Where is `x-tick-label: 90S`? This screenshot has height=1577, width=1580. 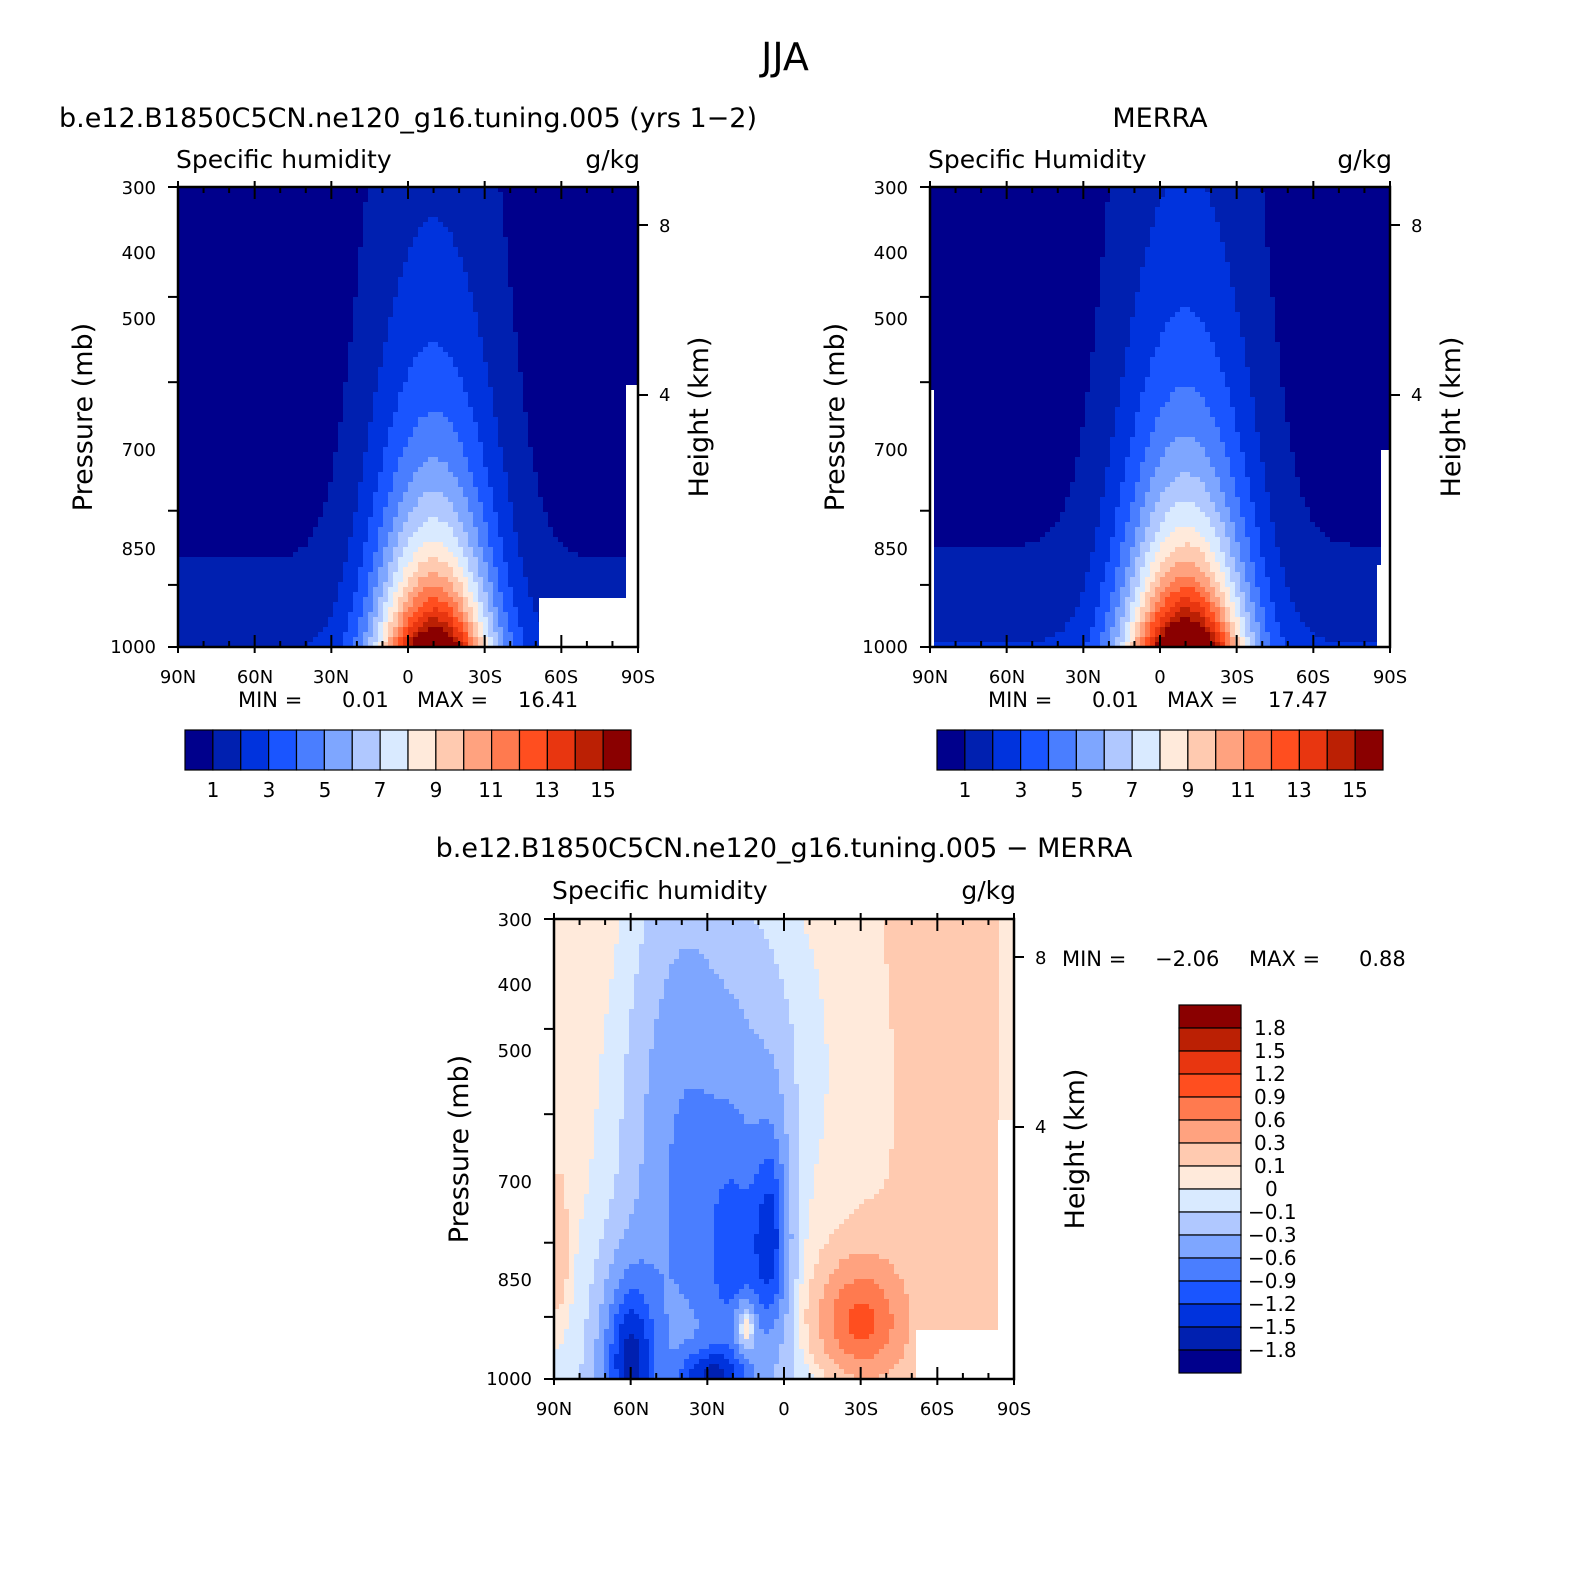
x-tick-label: 90S is located at coordinates (1390, 677).